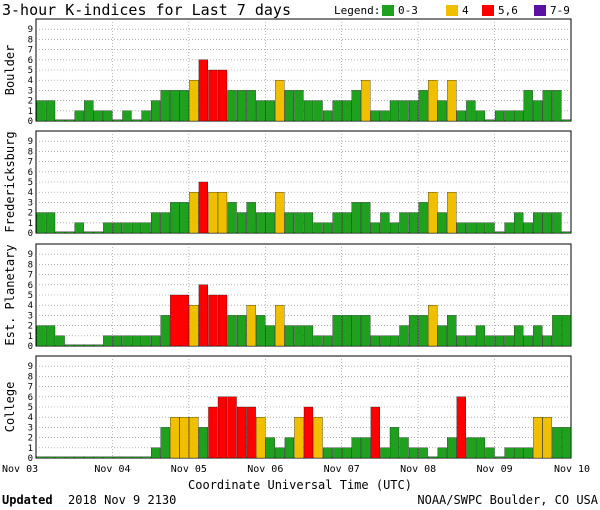  What do you see at coordinates (572, 469) in the screenshot?
I see `x-tick-label: Nov 10` at bounding box center [572, 469].